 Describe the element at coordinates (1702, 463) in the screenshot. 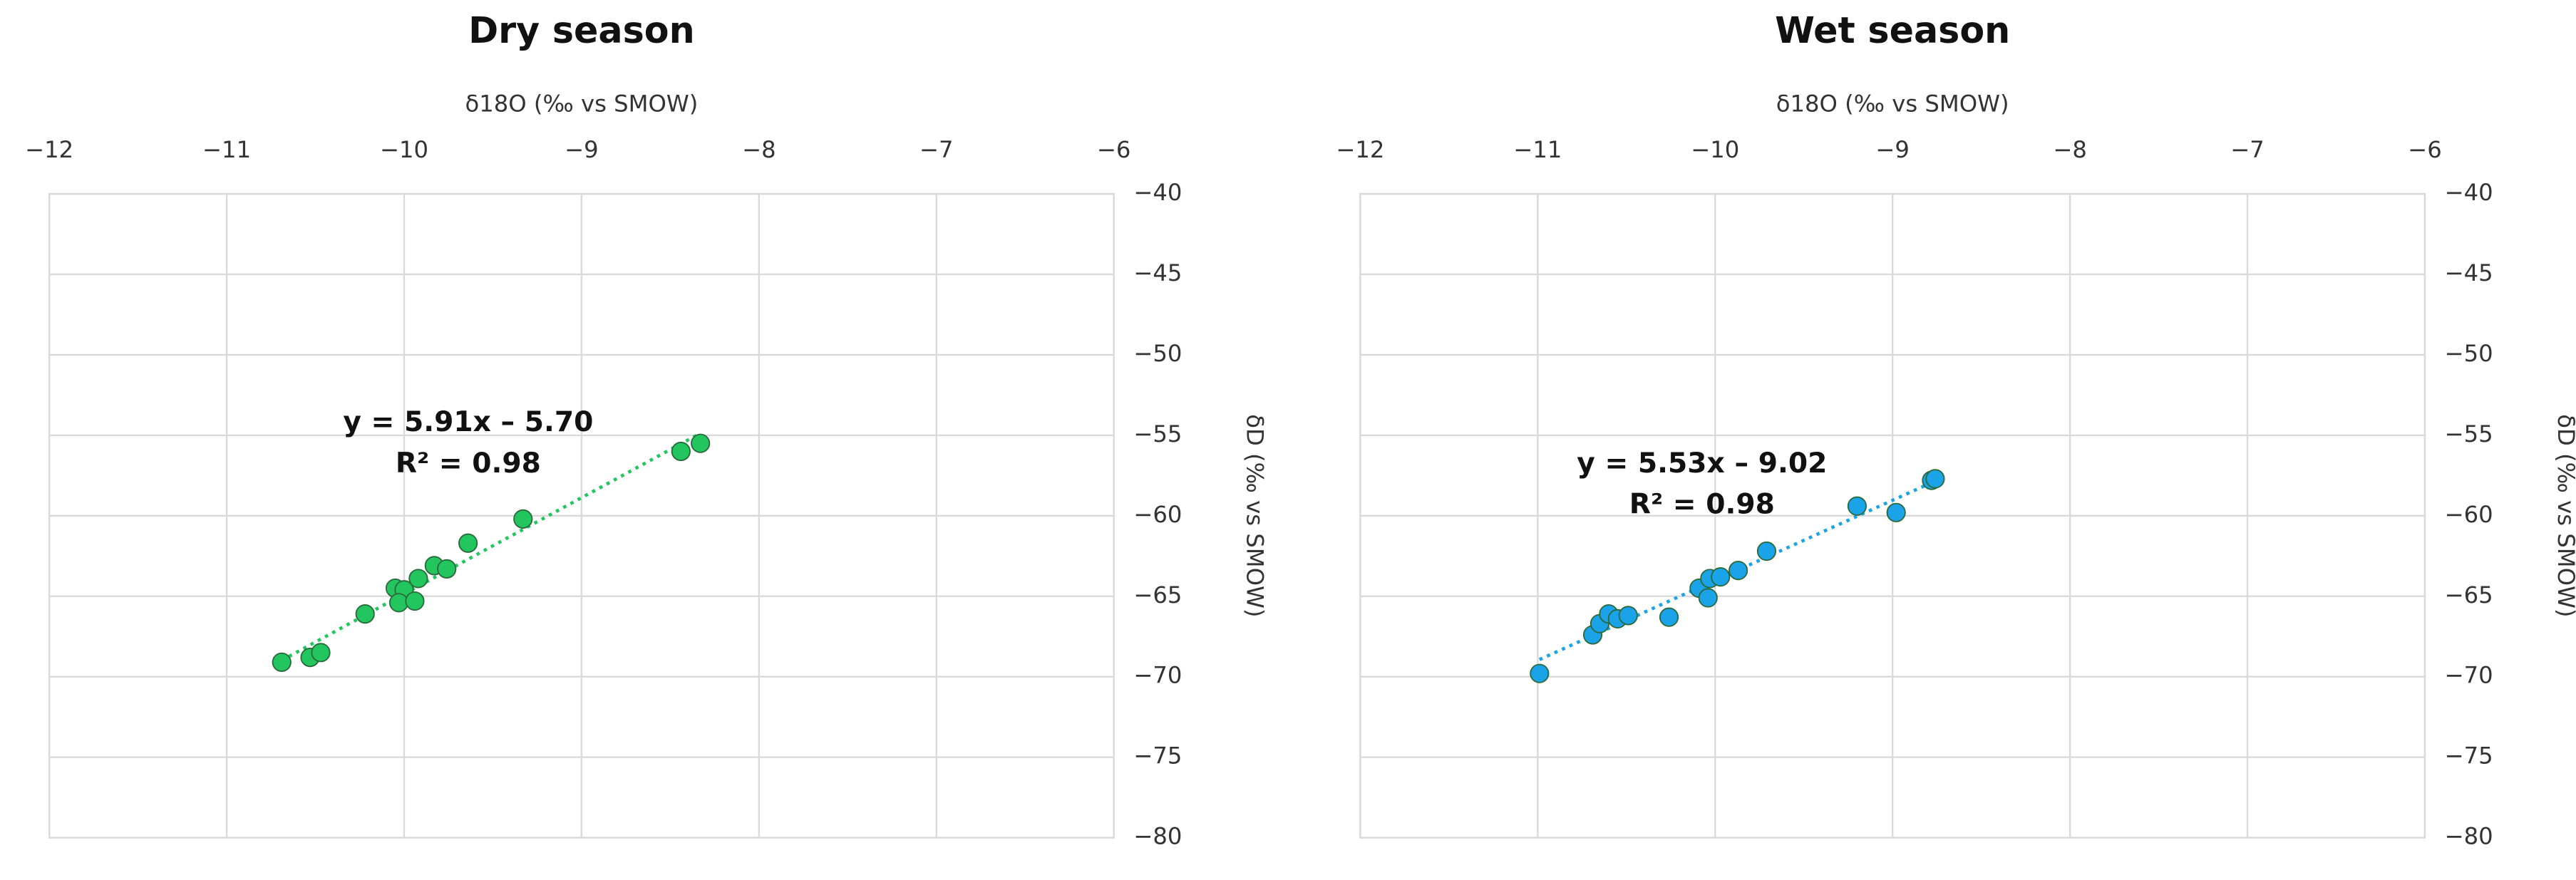

I see `equation: y = 5.53x – 9.02` at that location.